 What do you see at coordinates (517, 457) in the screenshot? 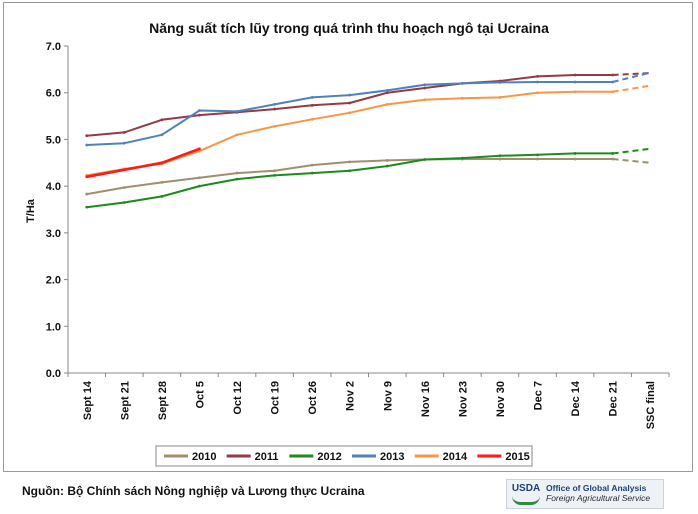
I see `legend-label-2015: 2015` at bounding box center [517, 457].